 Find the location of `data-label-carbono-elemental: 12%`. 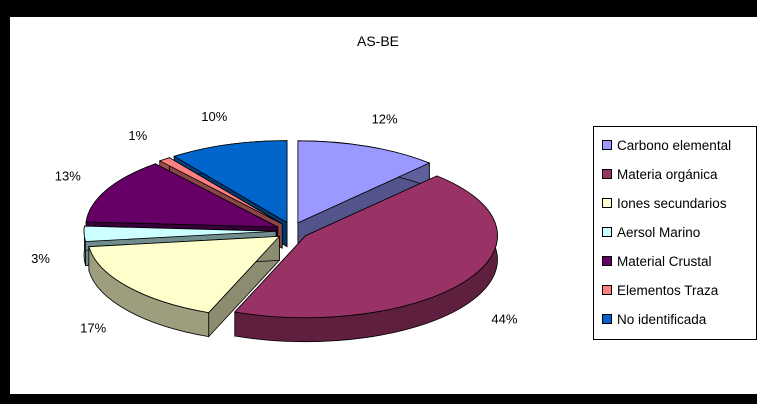

data-label-carbono-elemental: 12% is located at coordinates (385, 118).